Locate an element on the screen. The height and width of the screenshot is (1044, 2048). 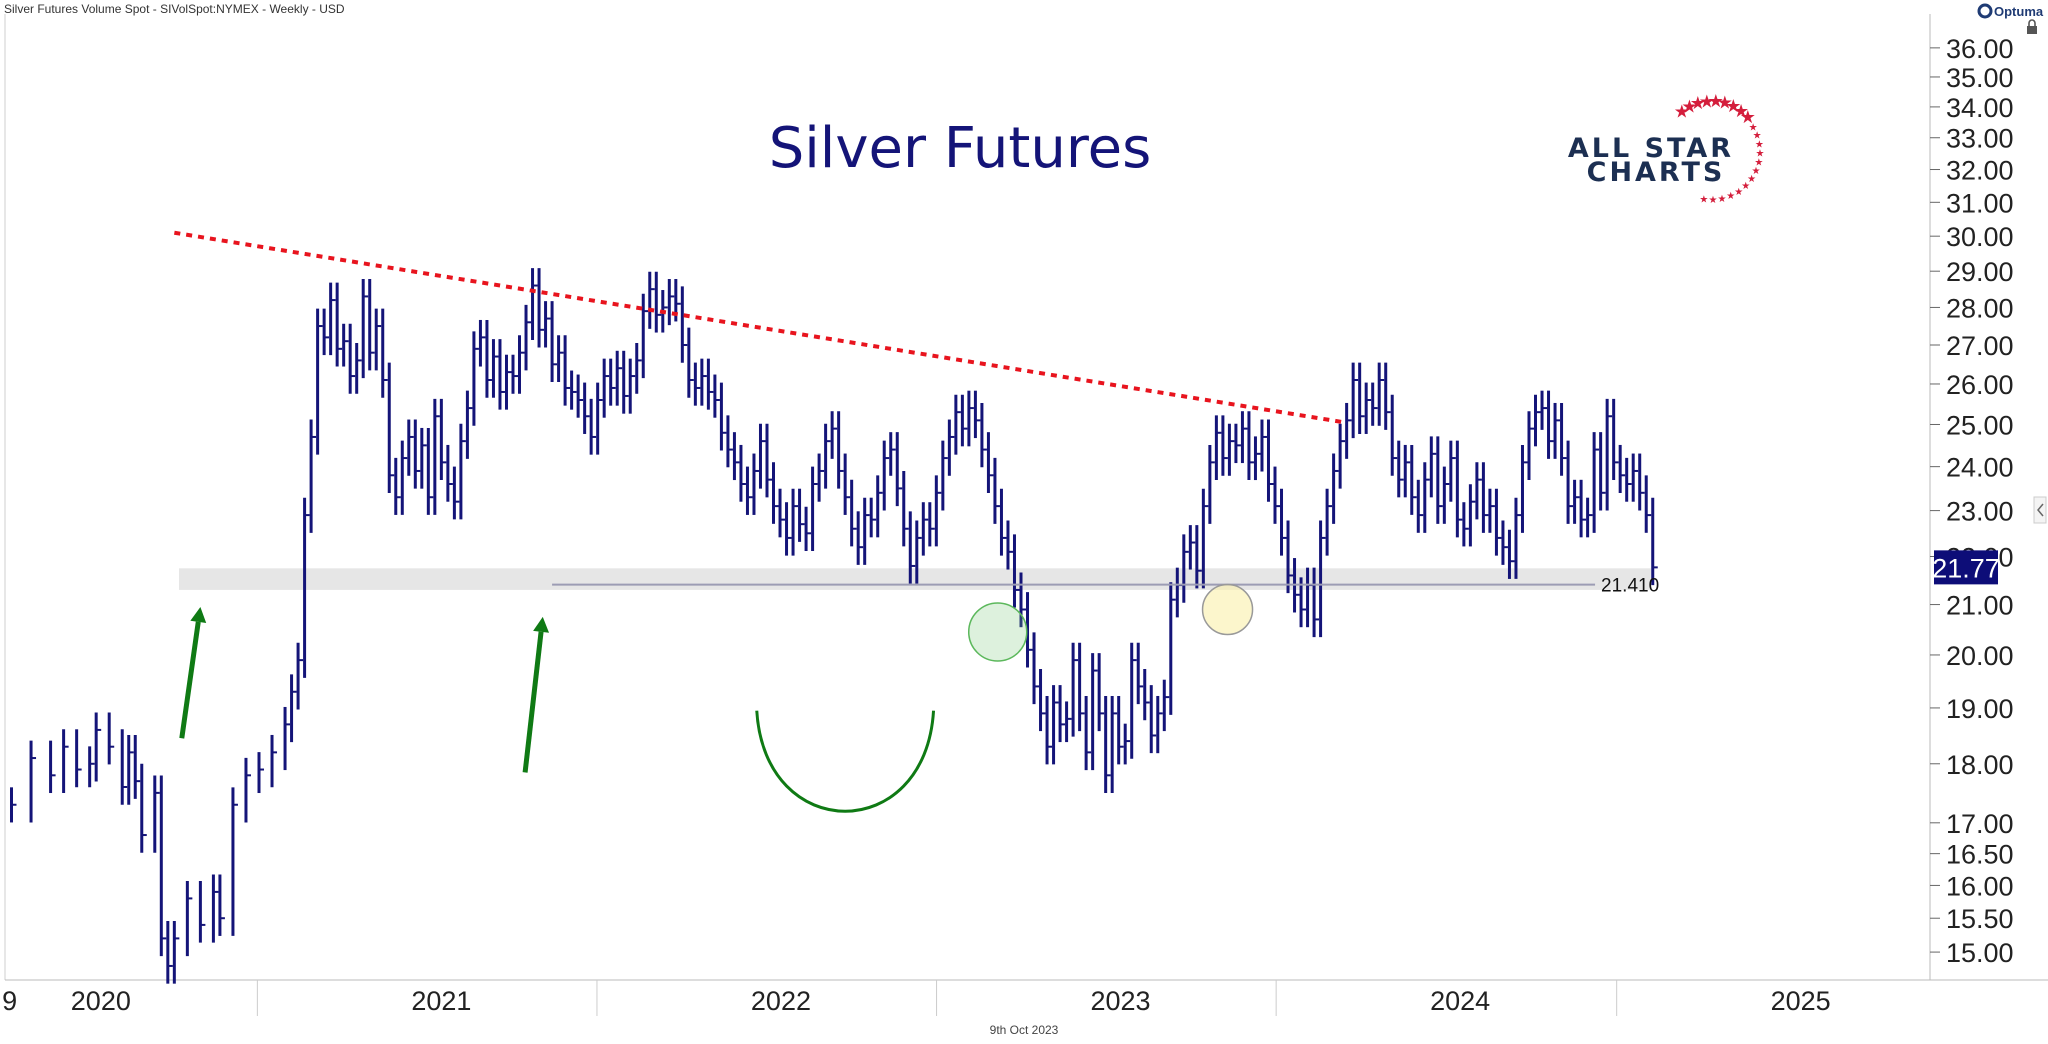
x-tick-label: 2024 is located at coordinates (1460, 1001).